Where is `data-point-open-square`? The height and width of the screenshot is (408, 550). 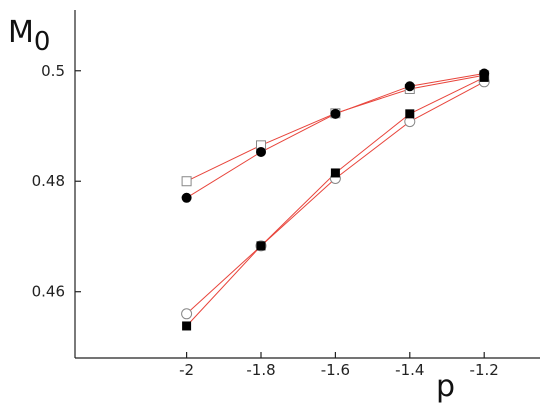 data-point-open-square is located at coordinates (186, 181).